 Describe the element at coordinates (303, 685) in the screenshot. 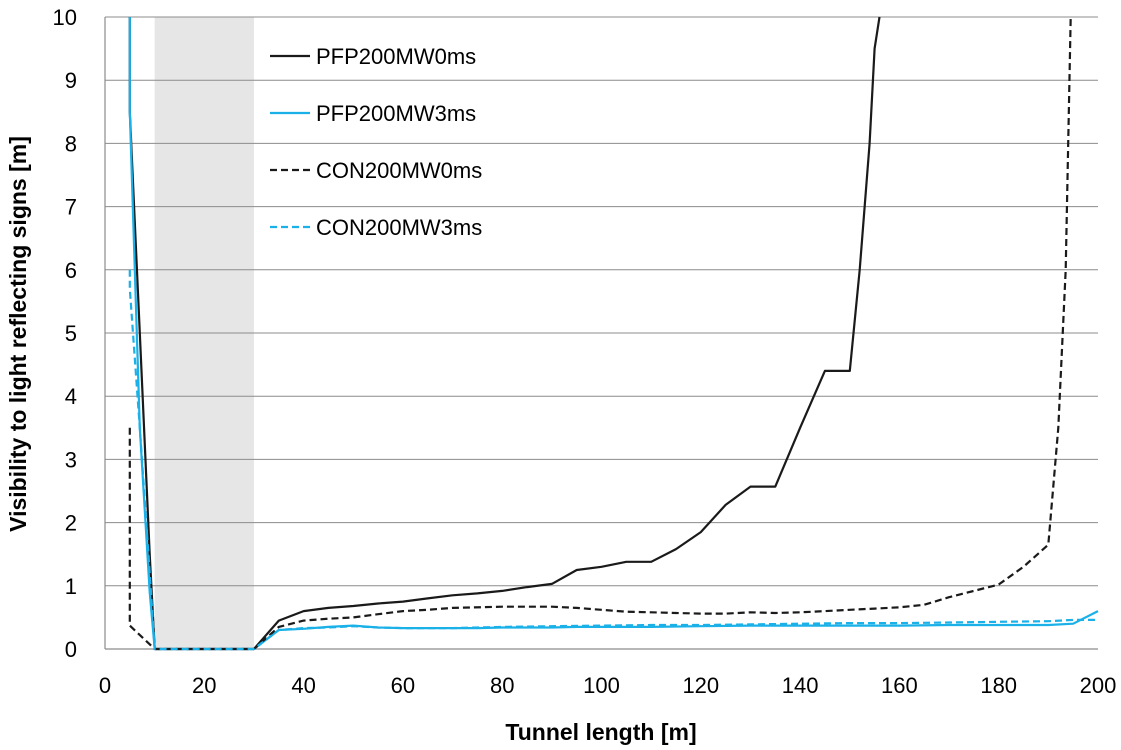

I see `x-tick-label-2: 40` at that location.